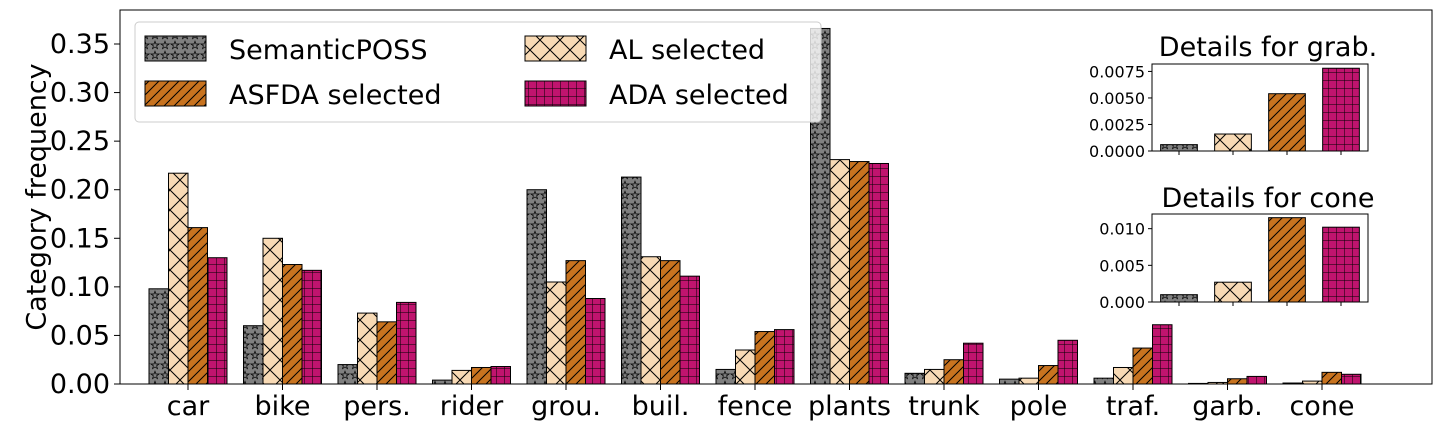  I want to click on bar-semanticposs-traf, so click(1103, 381).